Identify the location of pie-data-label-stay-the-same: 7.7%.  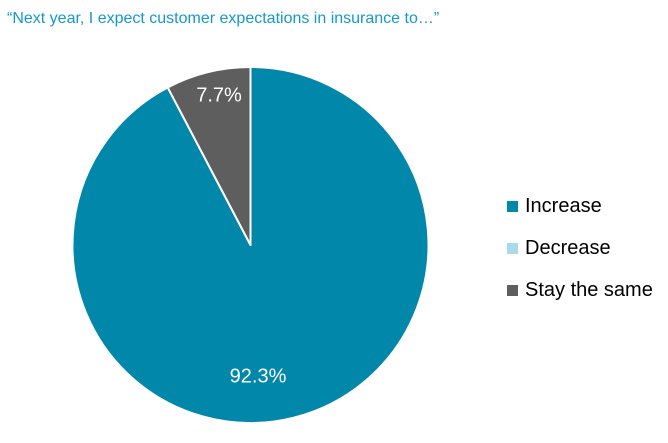
(219, 95).